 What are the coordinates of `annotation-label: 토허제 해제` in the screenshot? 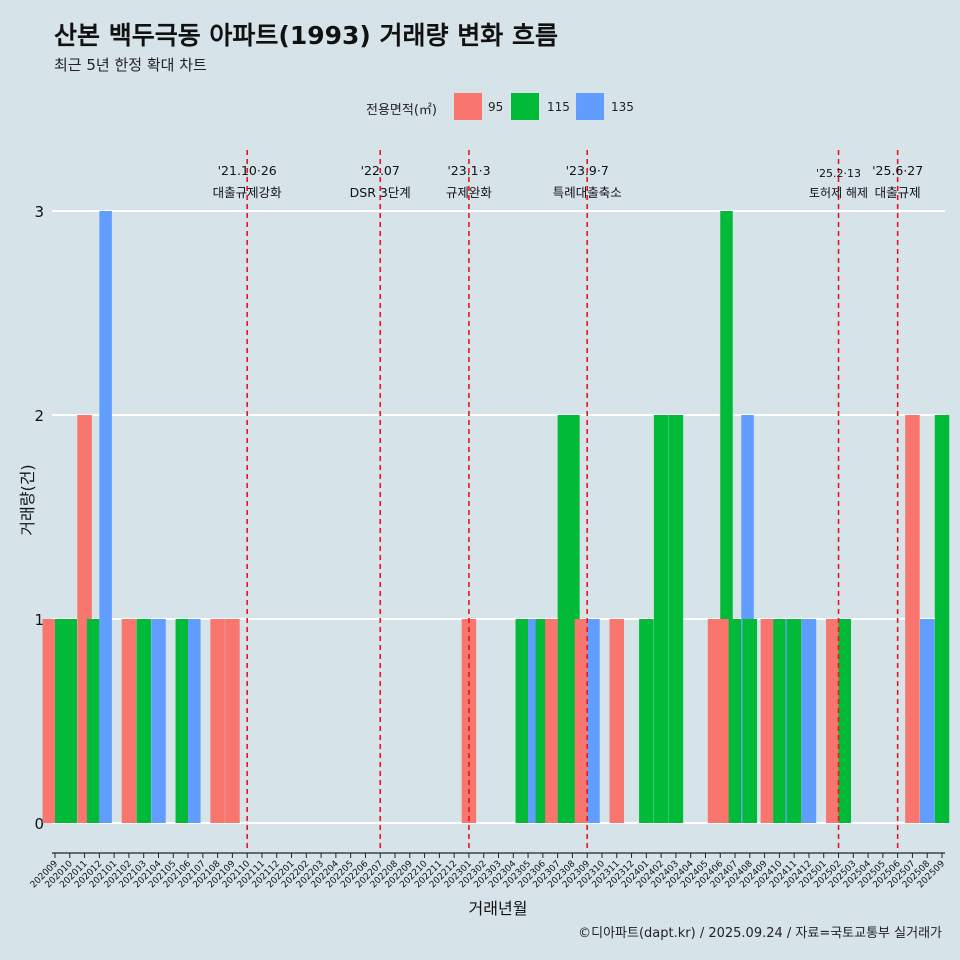 It's located at (838, 193).